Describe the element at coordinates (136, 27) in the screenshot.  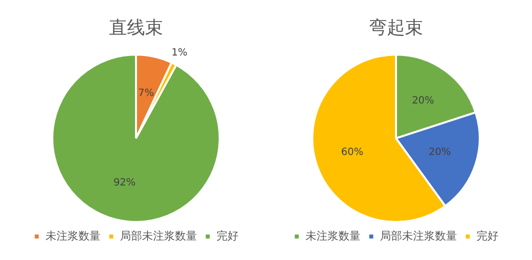
I see `chart-title: 直线束` at that location.